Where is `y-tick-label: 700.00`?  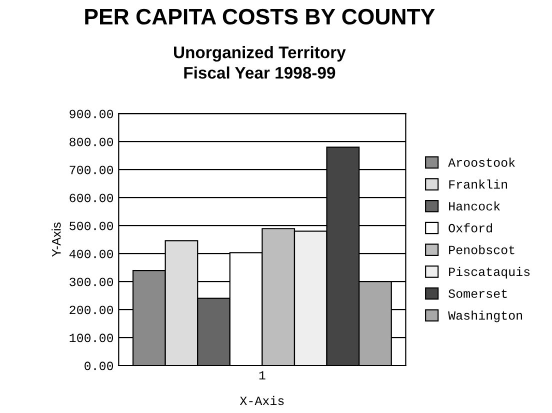 y-tick-label: 700.00 is located at coordinates (92, 170).